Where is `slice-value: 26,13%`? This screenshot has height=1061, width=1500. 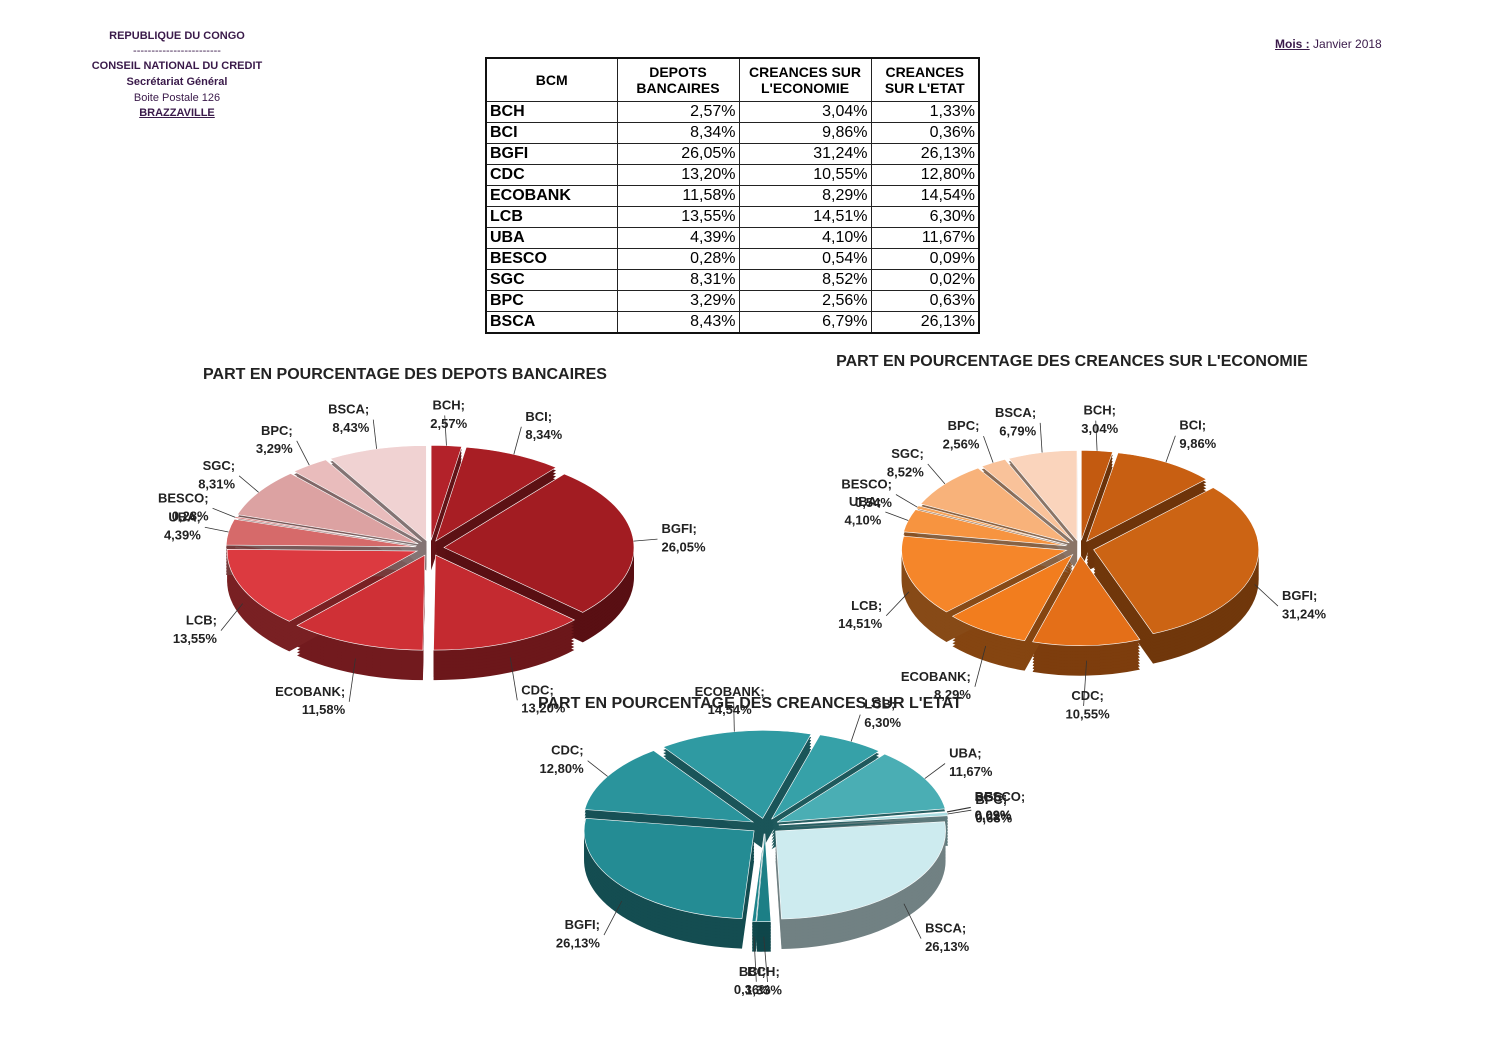
slice-value: 26,13% is located at coordinates (947, 946).